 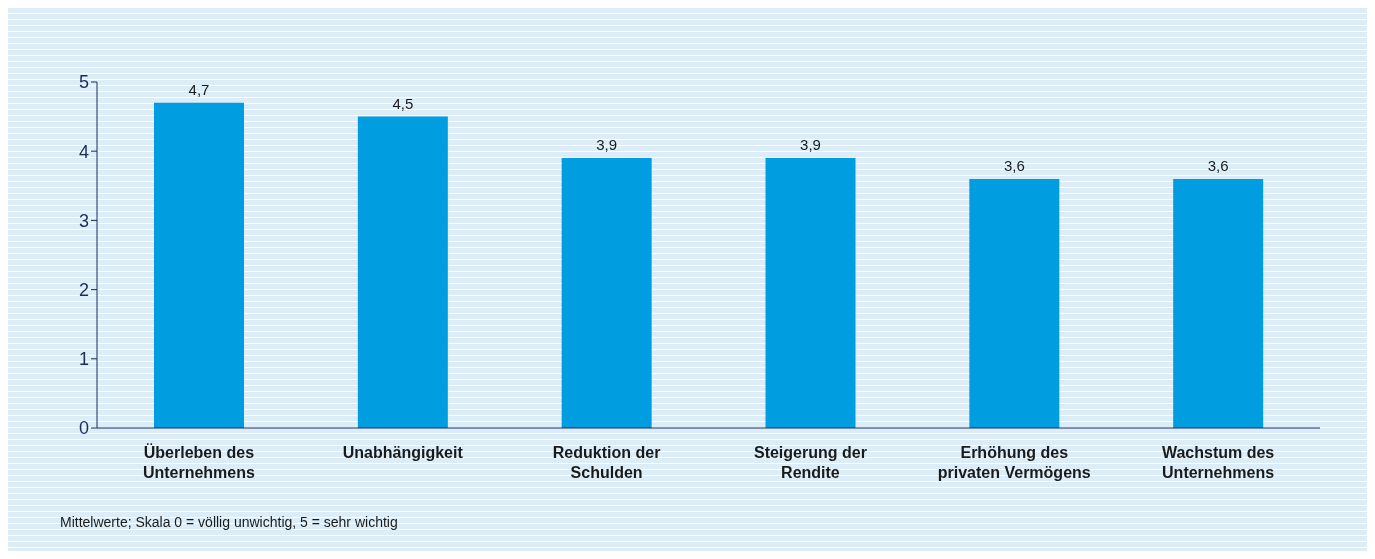 I want to click on x-tick-label: Reduktion der Schulden, so click(x=606, y=462).